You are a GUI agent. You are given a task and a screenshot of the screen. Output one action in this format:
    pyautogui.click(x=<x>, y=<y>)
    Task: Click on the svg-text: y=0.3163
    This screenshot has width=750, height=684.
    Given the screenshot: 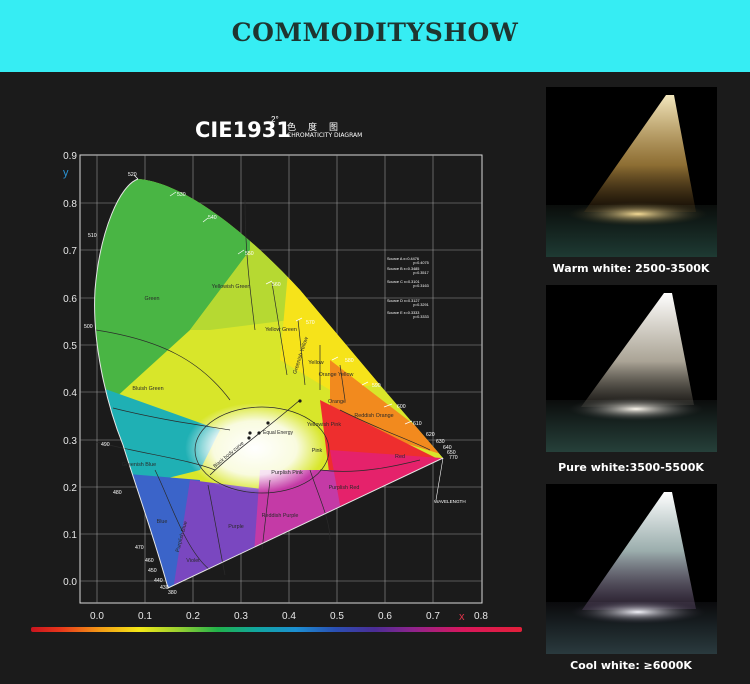 What is the action you would take?
    pyautogui.click(x=421, y=286)
    